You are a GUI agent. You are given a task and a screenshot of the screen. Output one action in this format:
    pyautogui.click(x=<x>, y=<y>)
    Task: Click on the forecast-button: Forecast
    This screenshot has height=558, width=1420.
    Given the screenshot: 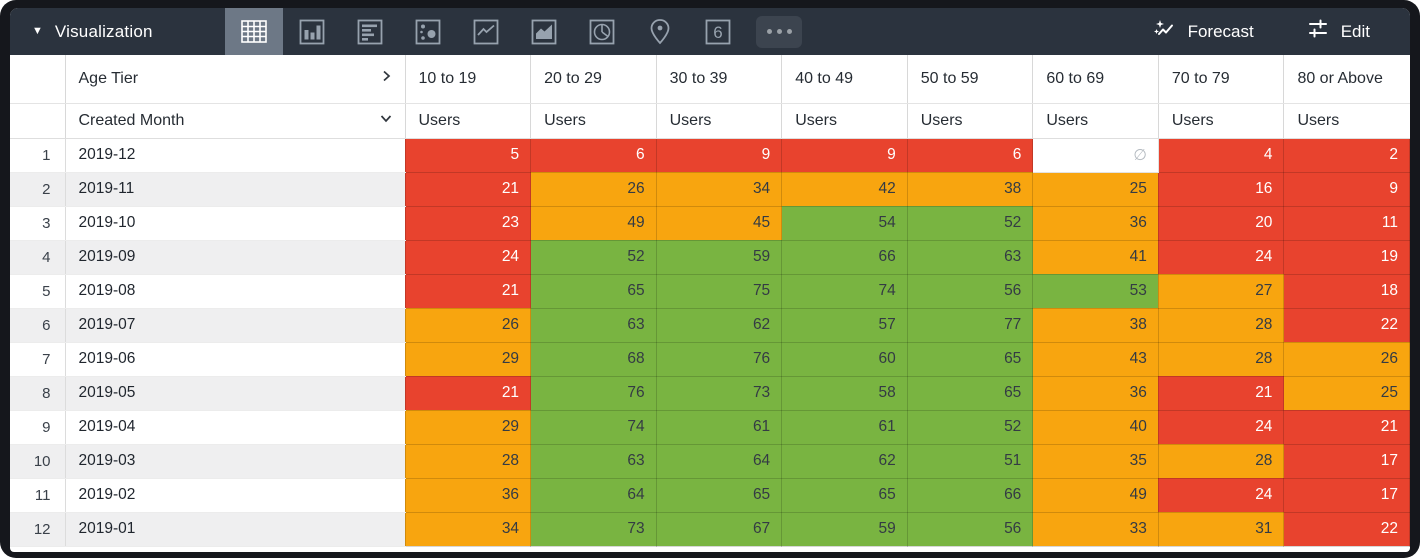 What is the action you would take?
    pyautogui.click(x=1203, y=31)
    